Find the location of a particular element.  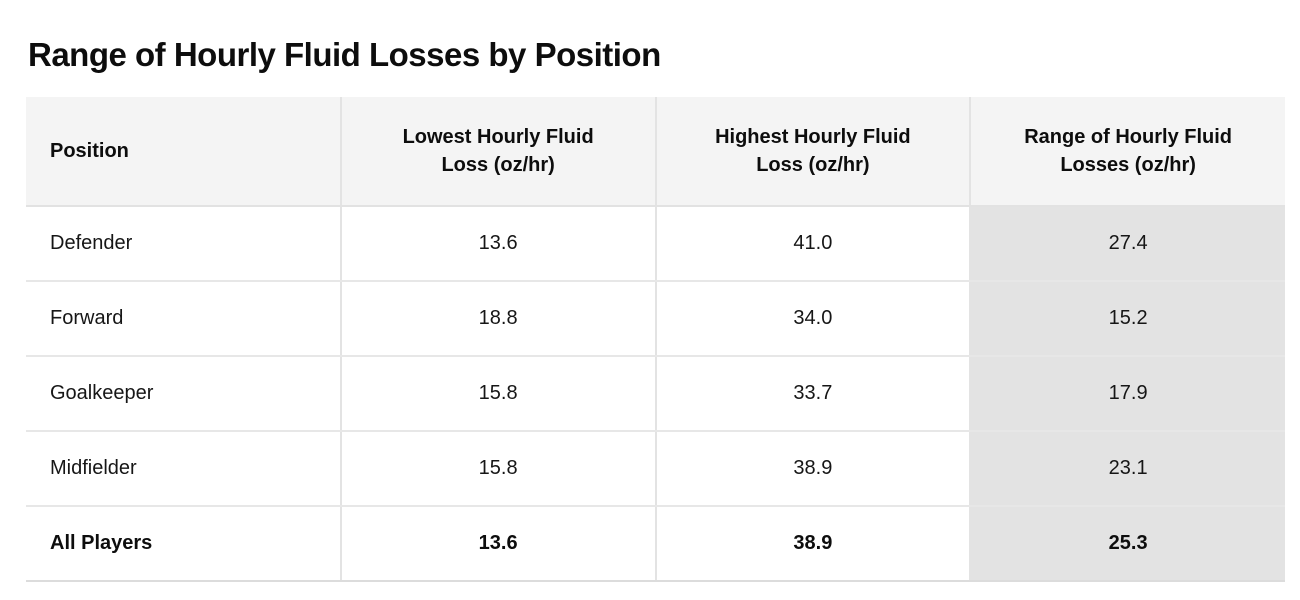

range-cell: 27.4 is located at coordinates (1127, 244).